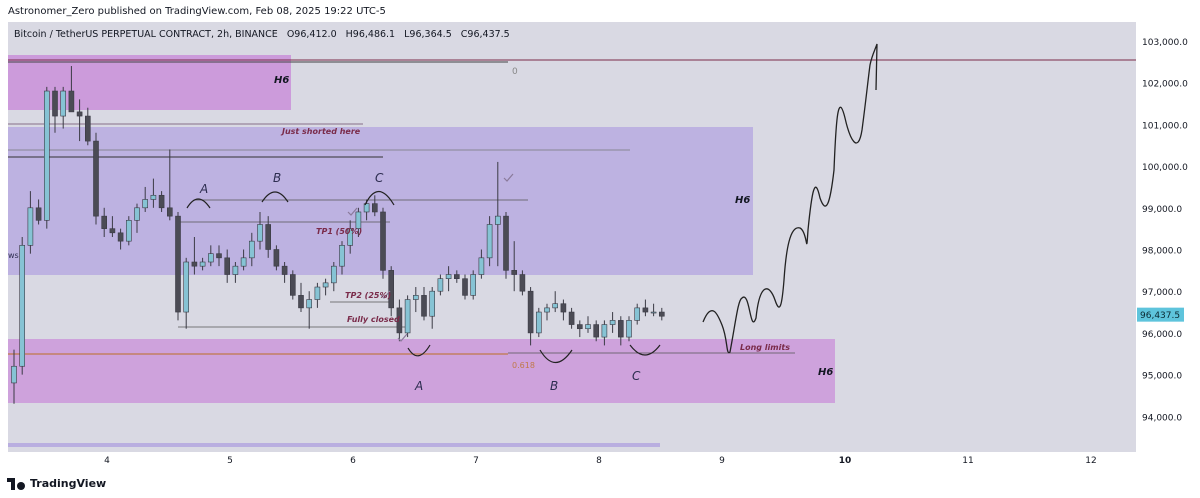  I want to click on zone-bottom, so click(421, 371).